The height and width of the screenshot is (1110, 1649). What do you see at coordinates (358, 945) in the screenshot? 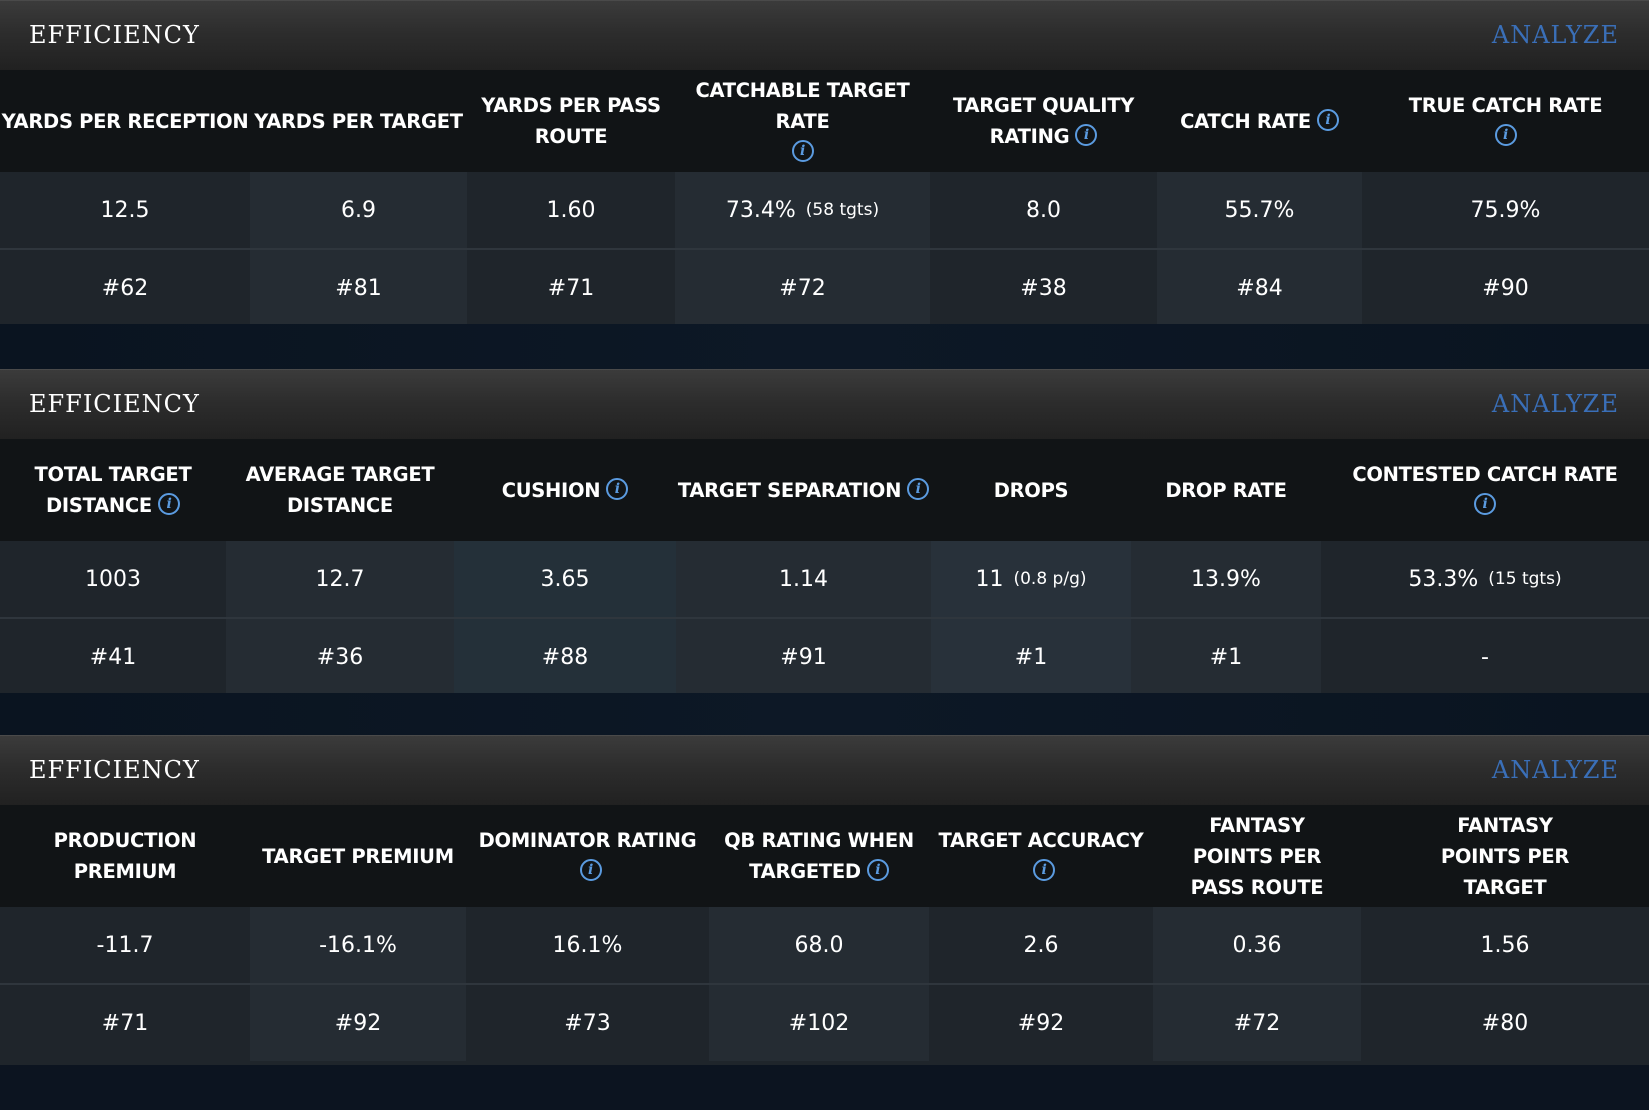
I see `value-cell: -16.1%` at bounding box center [358, 945].